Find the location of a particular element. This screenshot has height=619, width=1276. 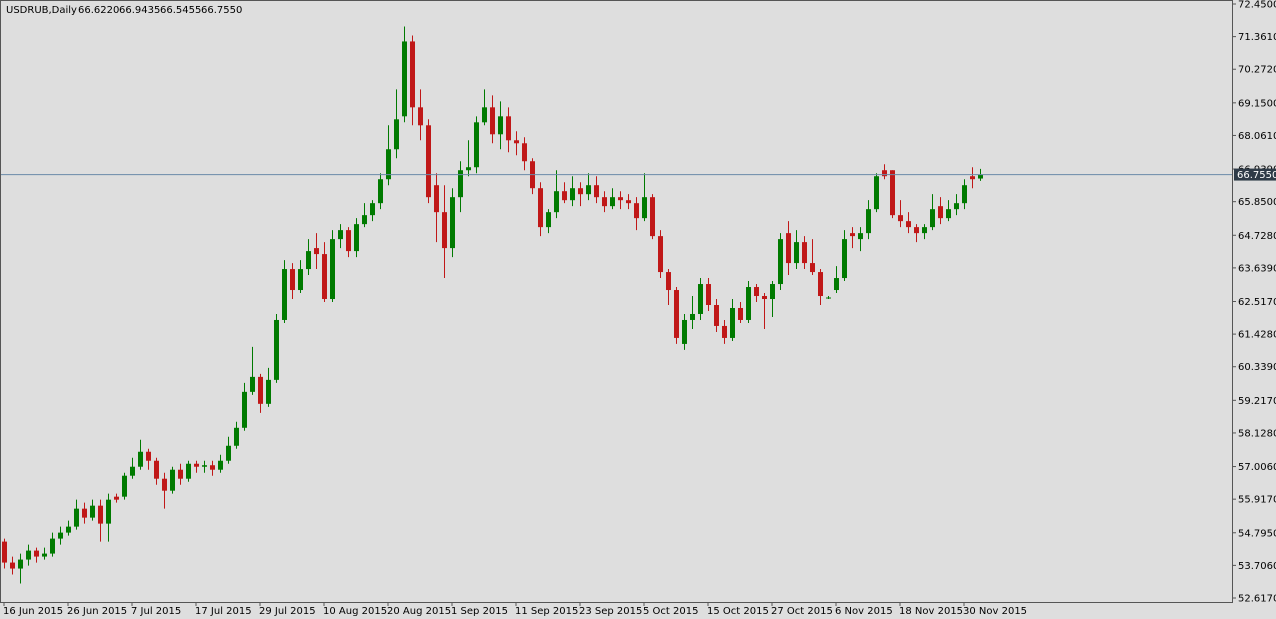

y-tick-label: 62.5170 is located at coordinates (1257, 302).